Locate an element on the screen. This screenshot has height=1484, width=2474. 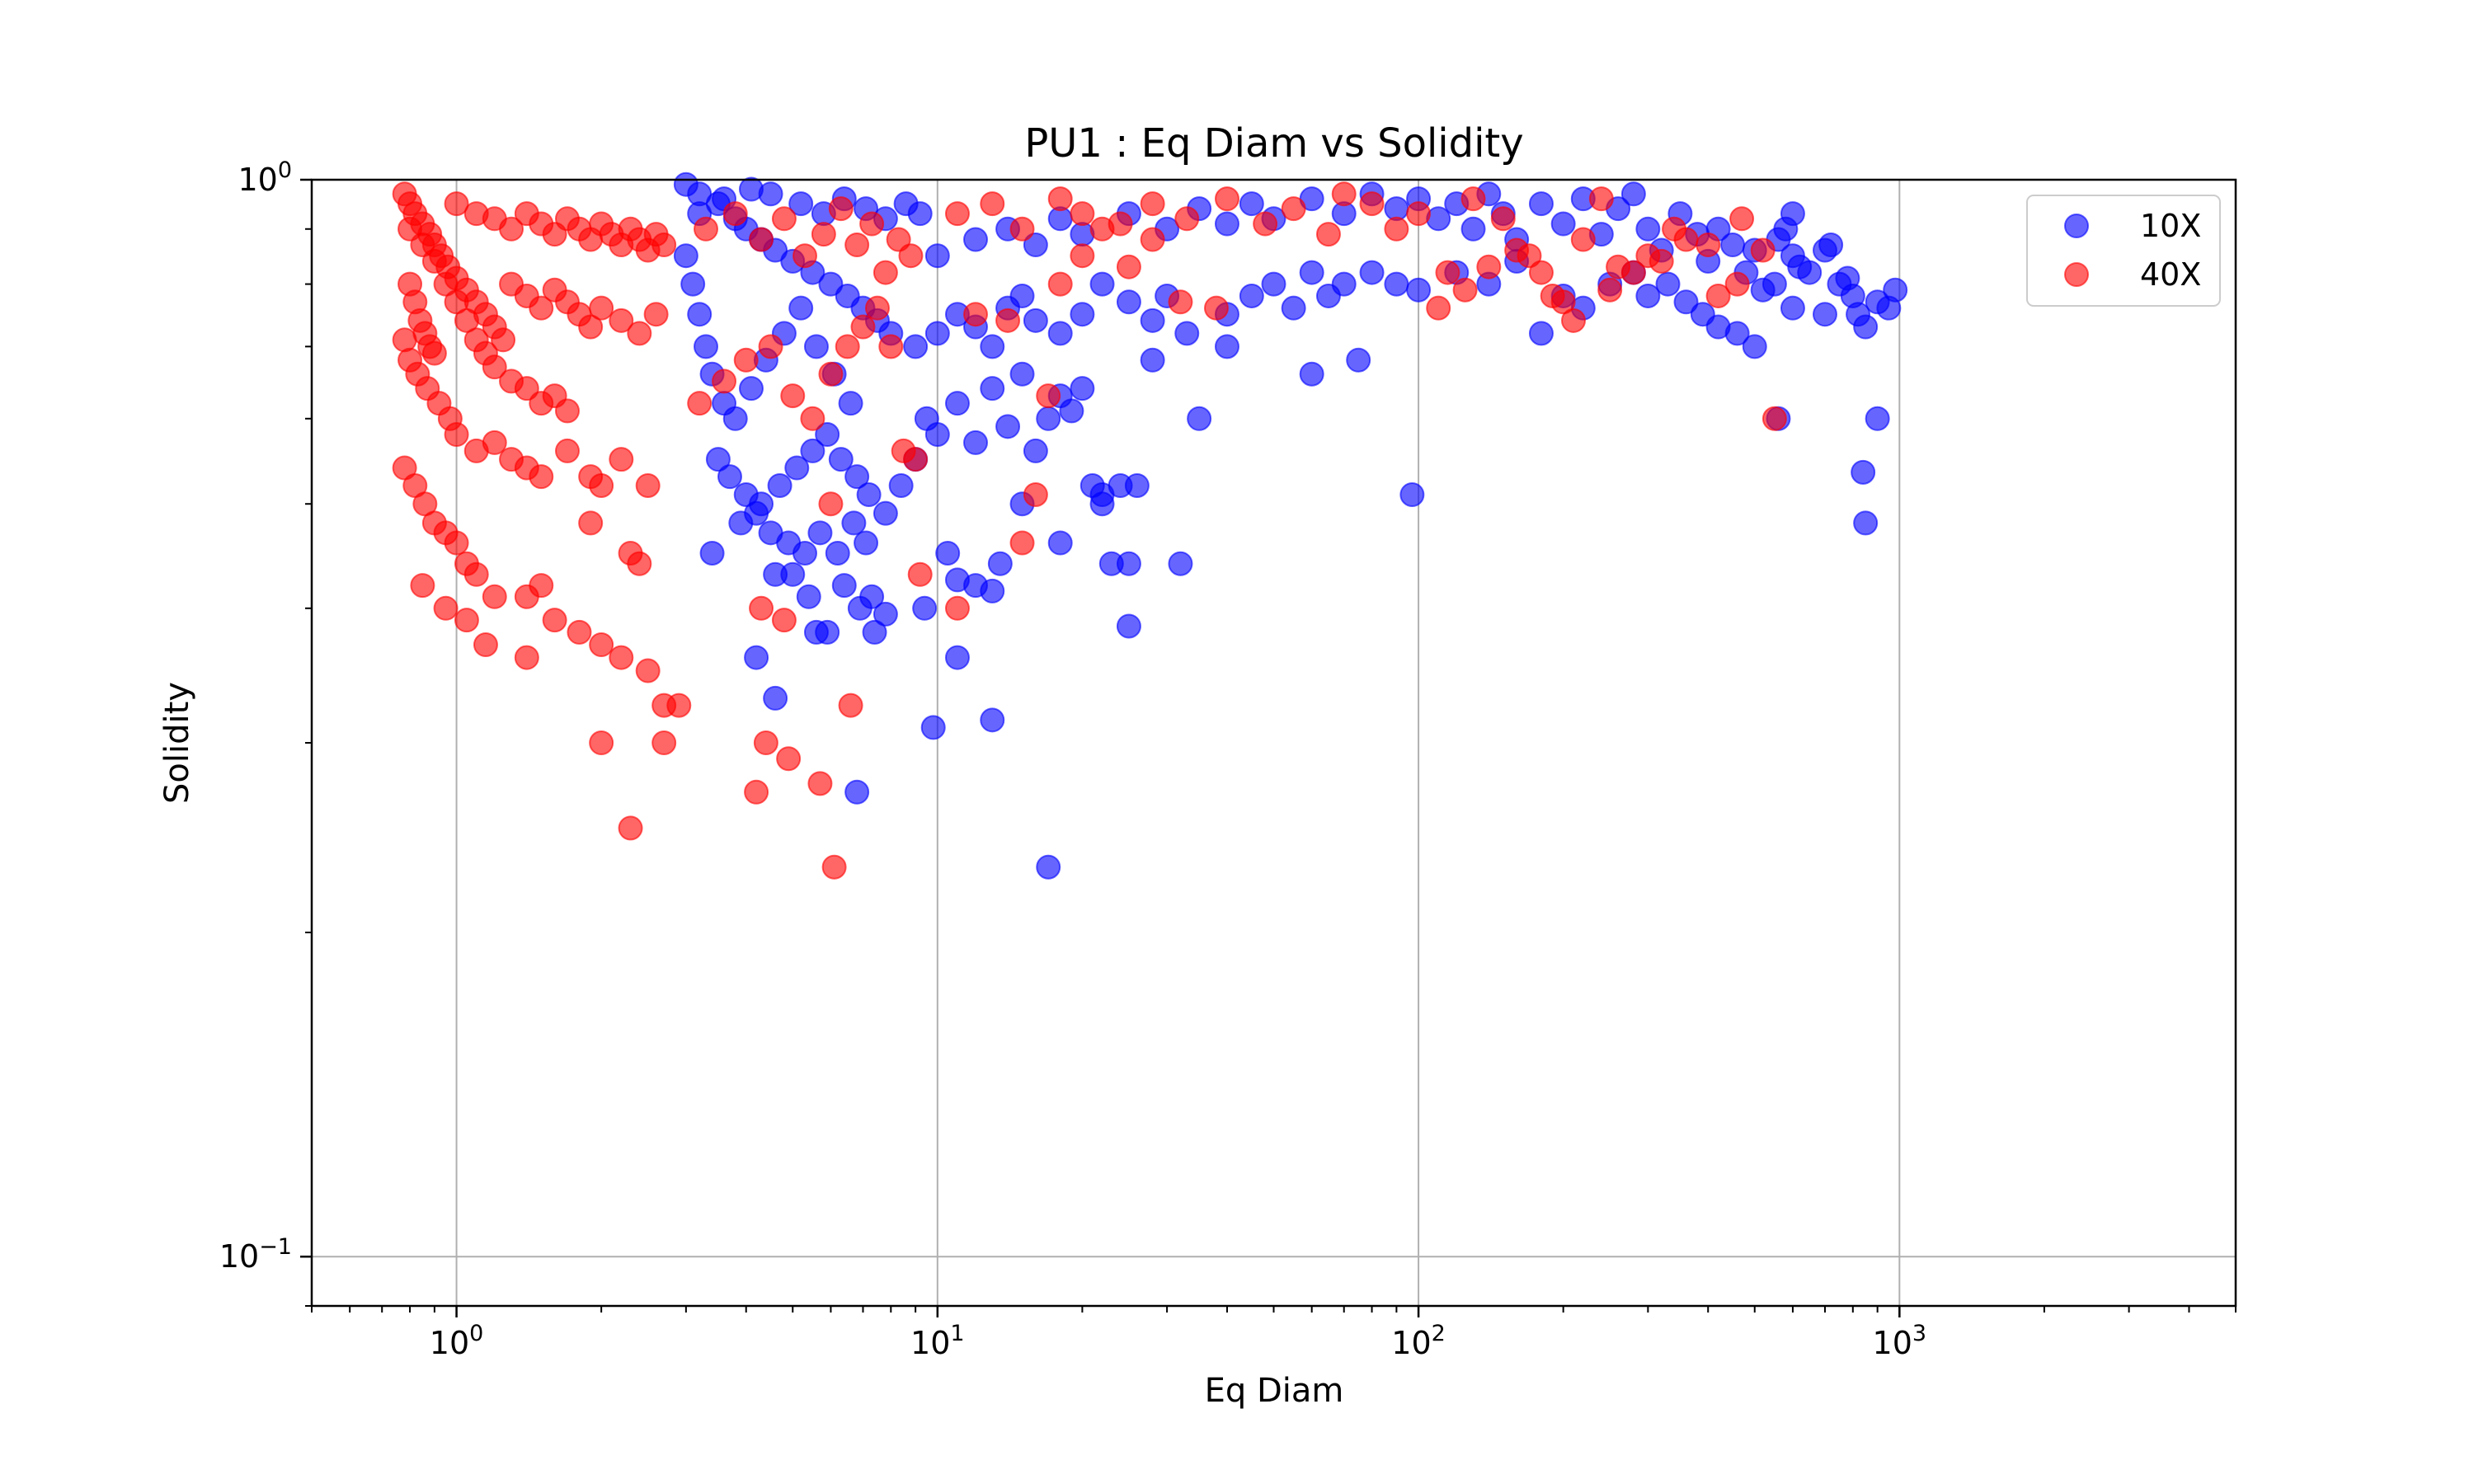
chart-title: PU1 : Eq Diam vs Solidity is located at coordinates (1273, 143).